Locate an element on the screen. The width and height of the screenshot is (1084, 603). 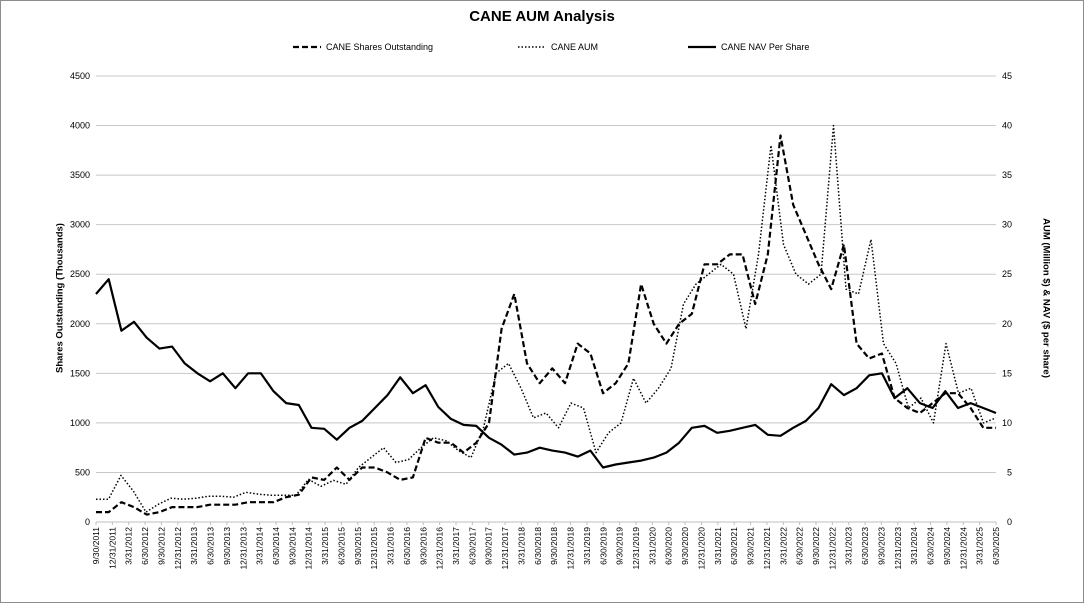
legend-item-nav: CANE NAV Per Share is located at coordinates (748, 47).